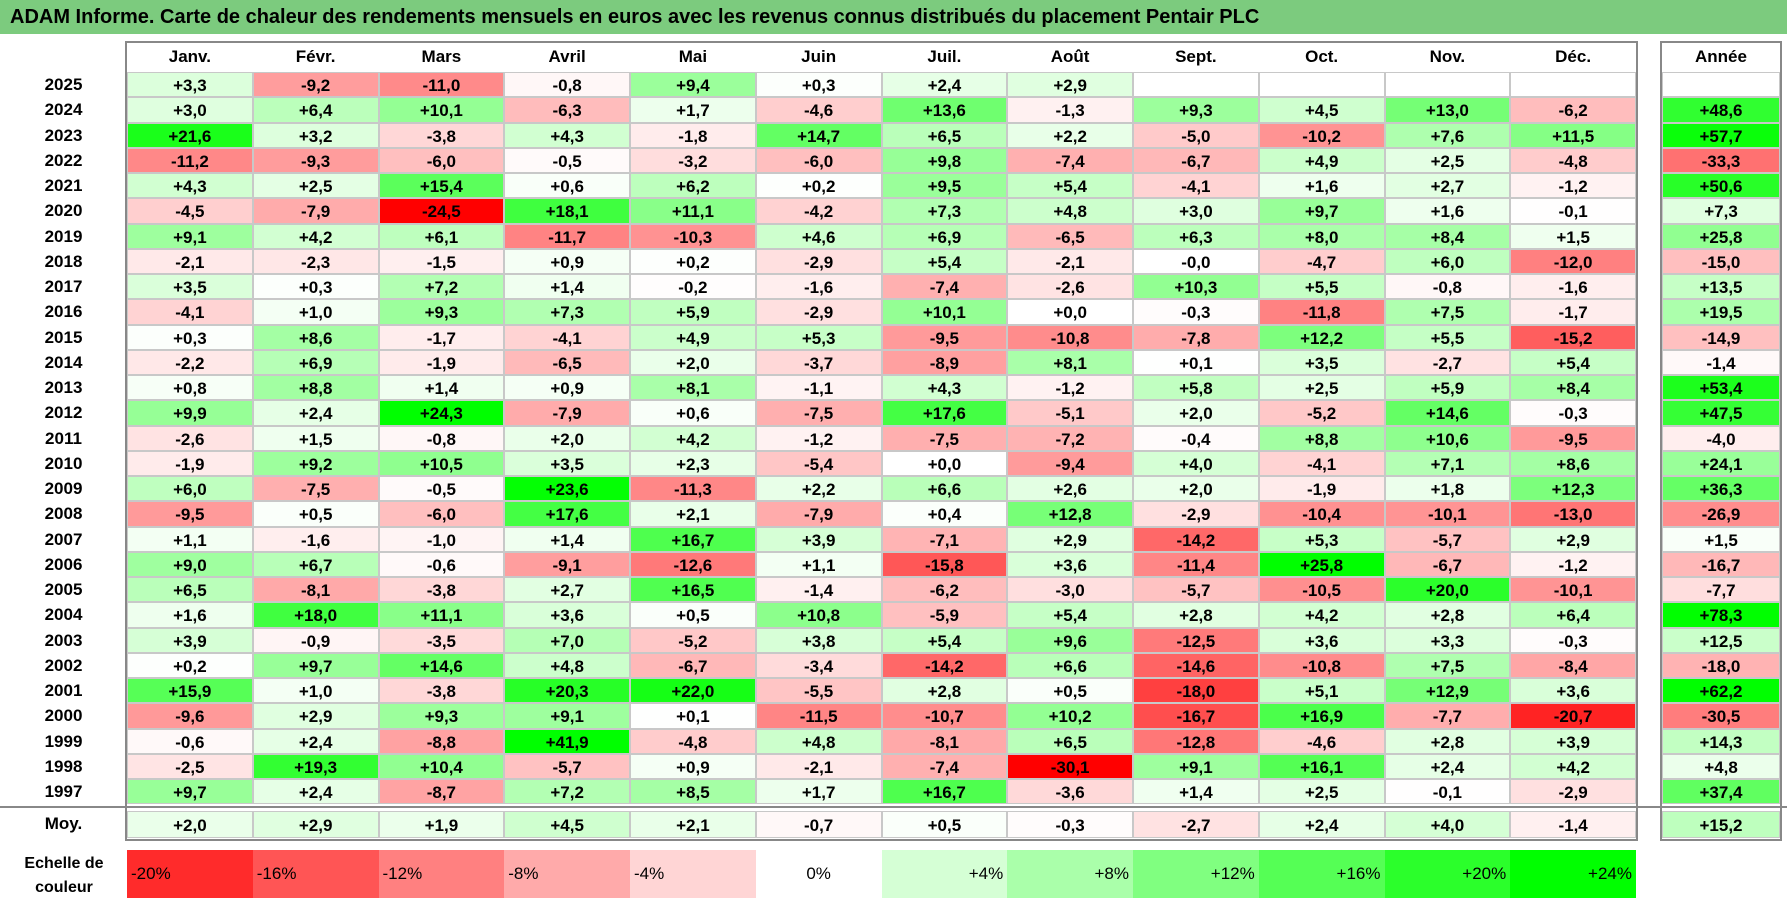 The image size is (1787, 912). Describe the element at coordinates (190, 438) in the screenshot. I see `heatmap-cell: -2,6` at that location.